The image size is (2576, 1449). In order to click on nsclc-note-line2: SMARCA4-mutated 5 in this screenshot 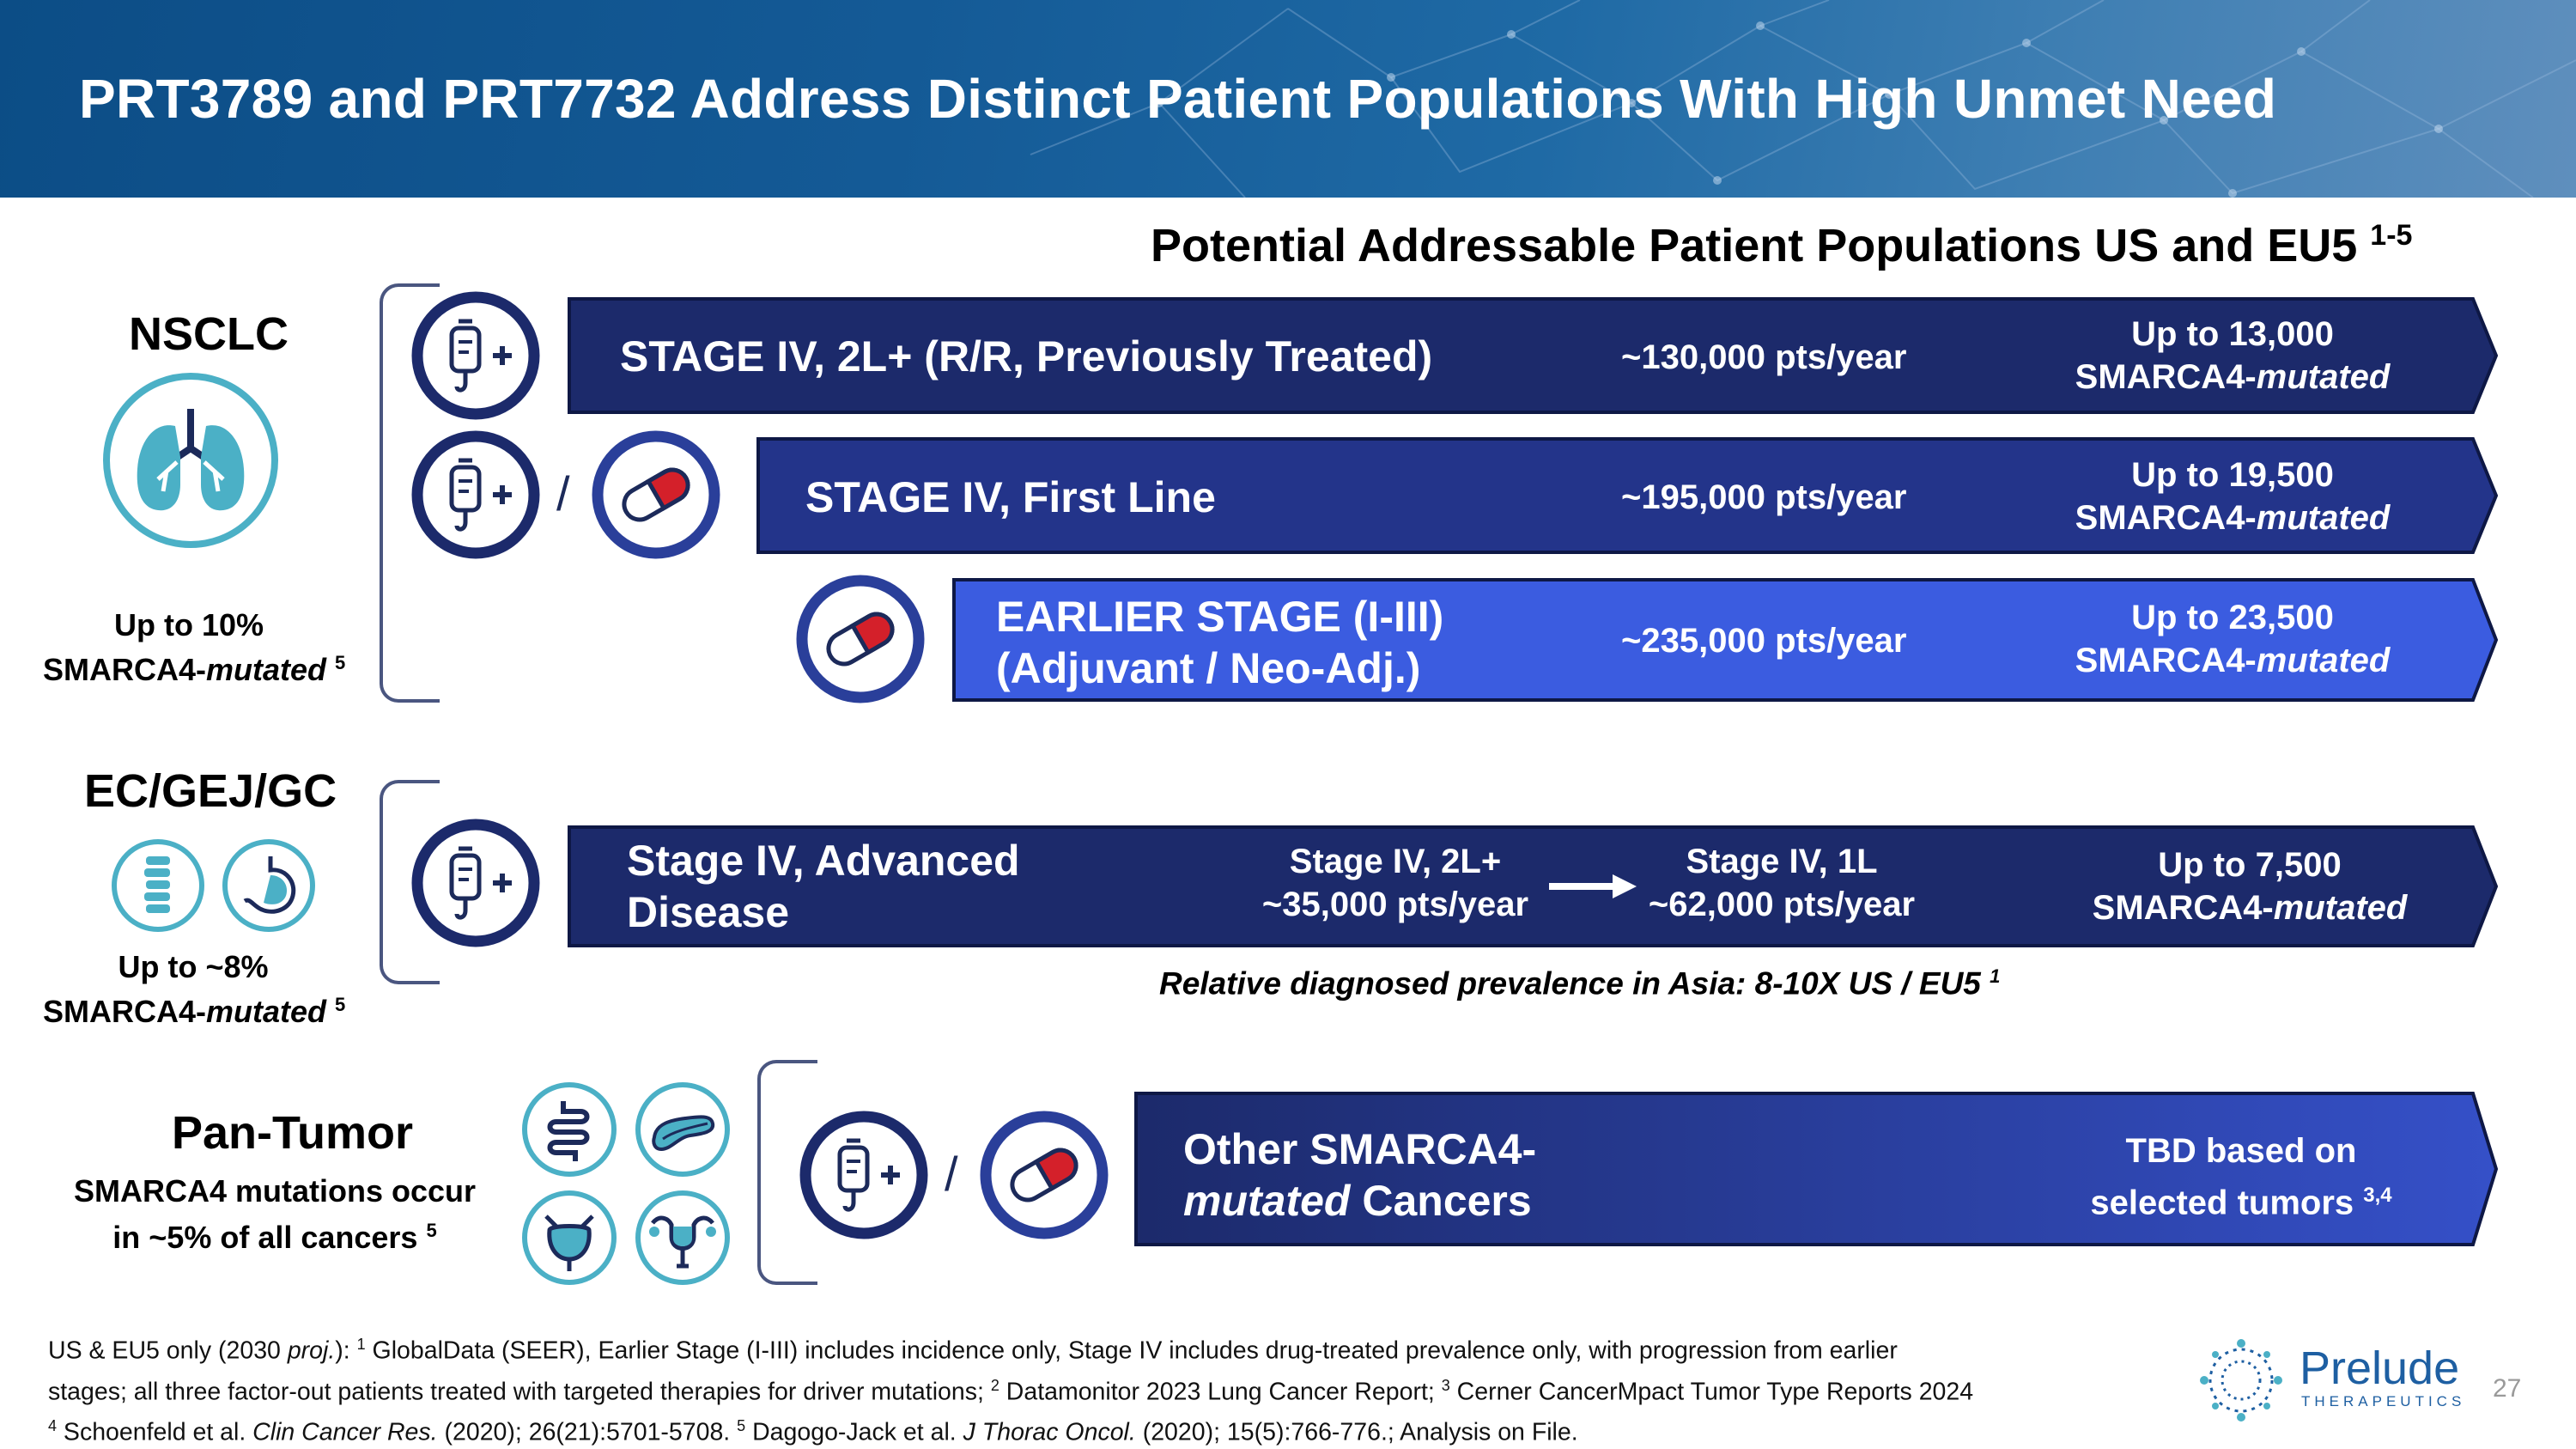, I will do `click(194, 666)`.